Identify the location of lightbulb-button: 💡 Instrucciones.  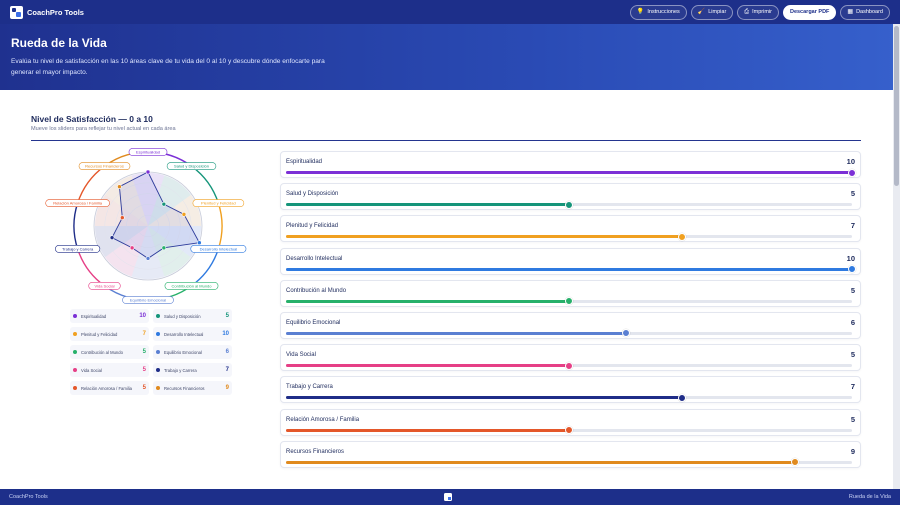
(658, 12).